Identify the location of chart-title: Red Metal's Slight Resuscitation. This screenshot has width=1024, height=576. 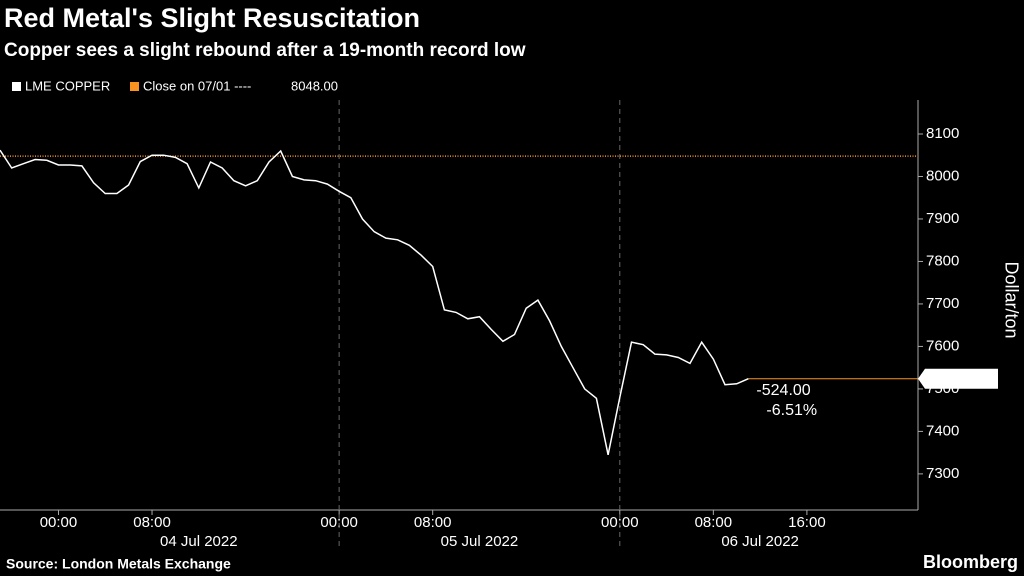
(212, 18).